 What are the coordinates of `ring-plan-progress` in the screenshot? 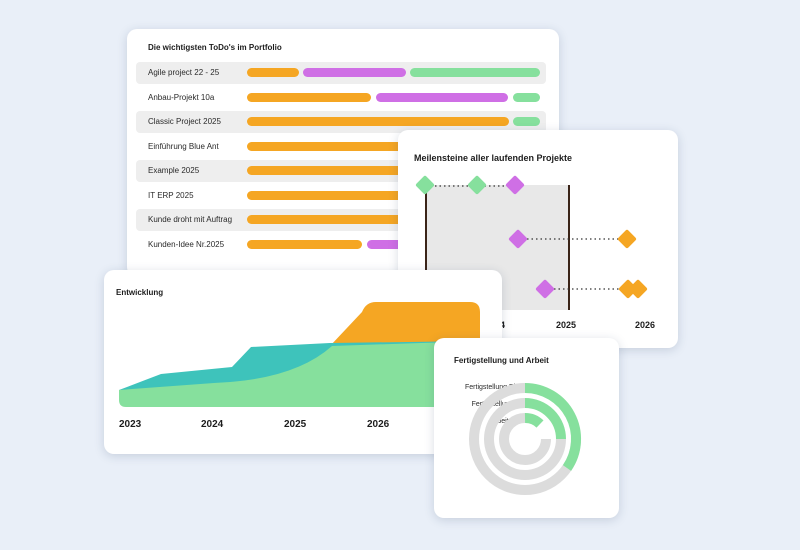 It's located at (553, 427).